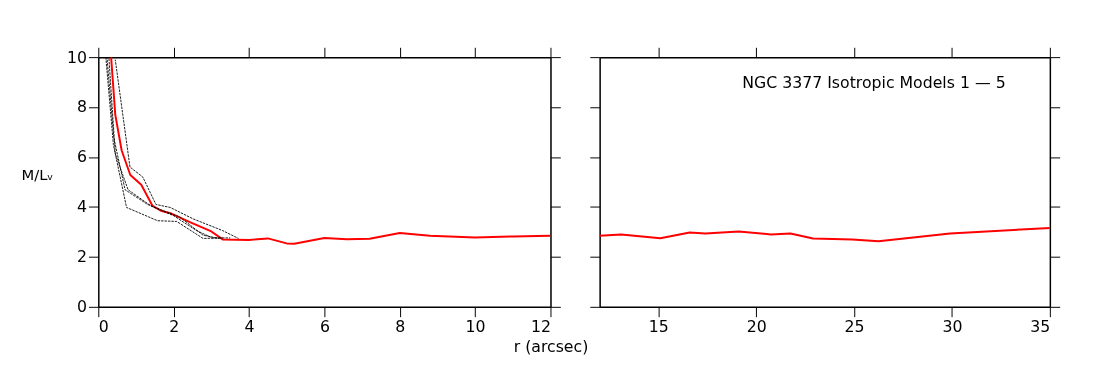 The image size is (1100, 383). What do you see at coordinates (658, 326) in the screenshot?
I see `x-tick-label: 15` at bounding box center [658, 326].